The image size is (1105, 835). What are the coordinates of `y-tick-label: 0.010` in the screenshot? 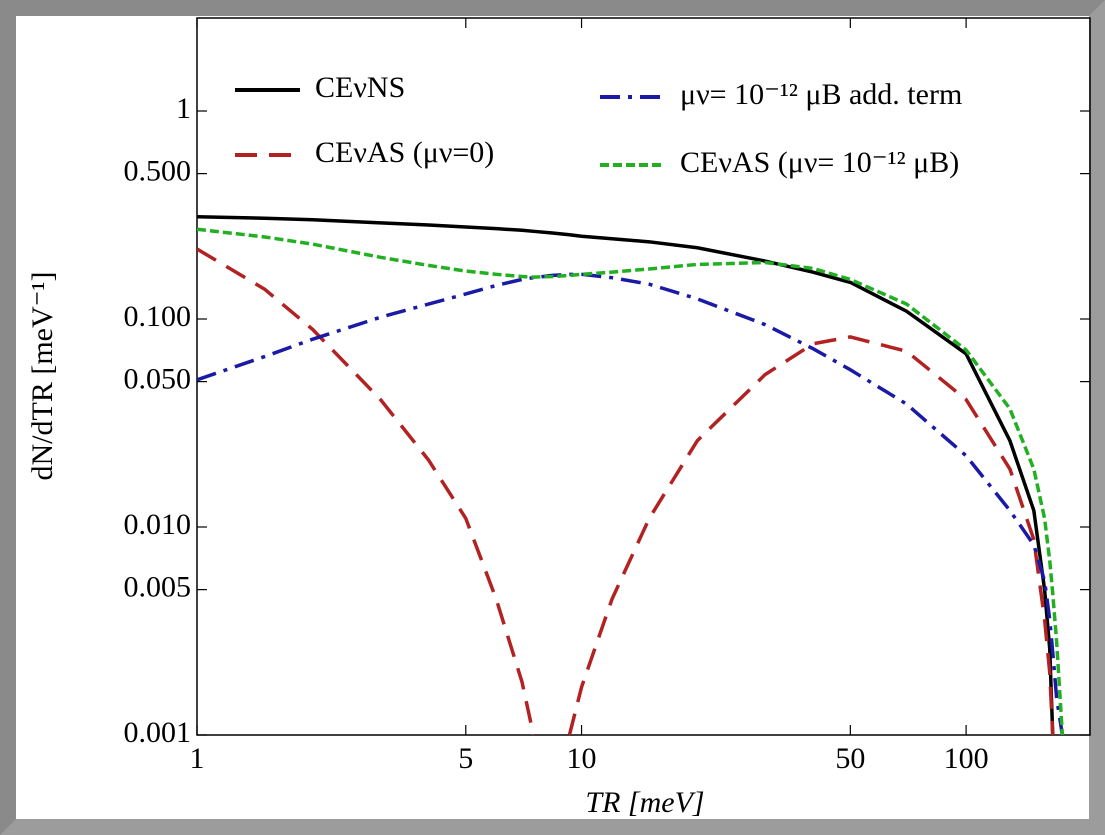 It's located at (158, 524).